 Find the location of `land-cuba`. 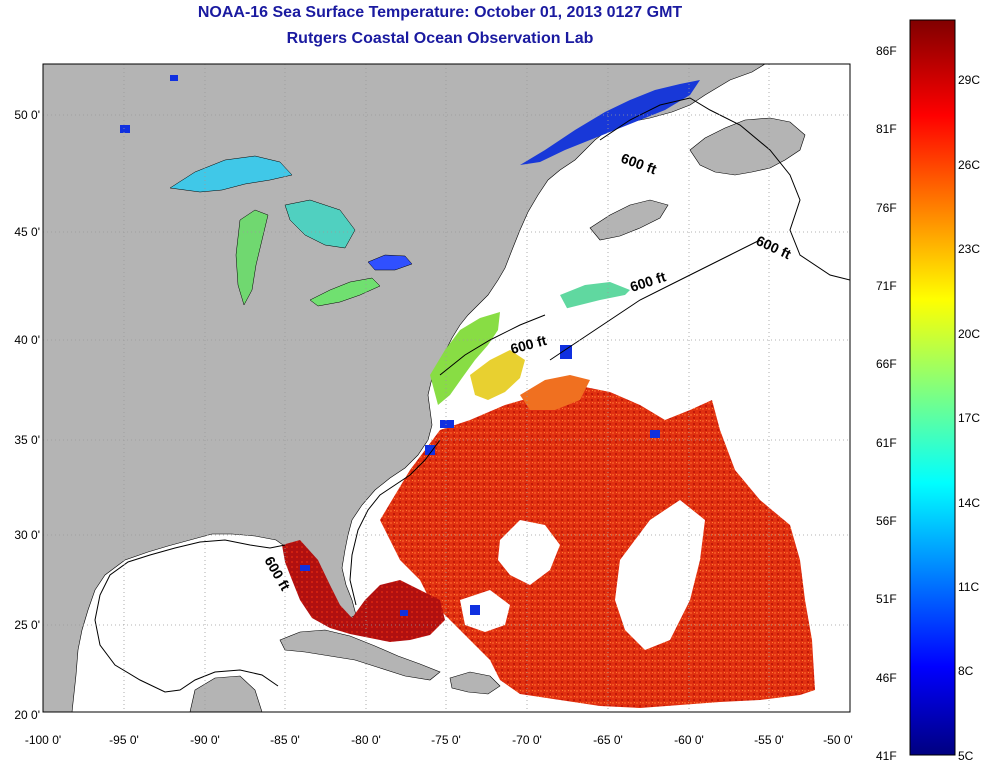

land-cuba is located at coordinates (360, 655).